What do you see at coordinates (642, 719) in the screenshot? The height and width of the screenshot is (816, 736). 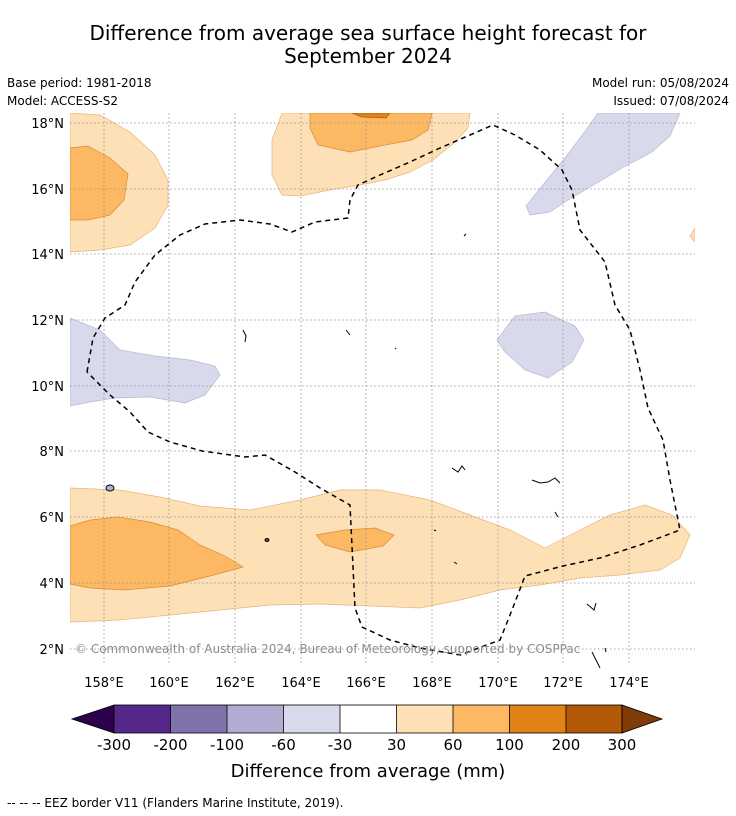 I see `colorbar-extend-high` at bounding box center [642, 719].